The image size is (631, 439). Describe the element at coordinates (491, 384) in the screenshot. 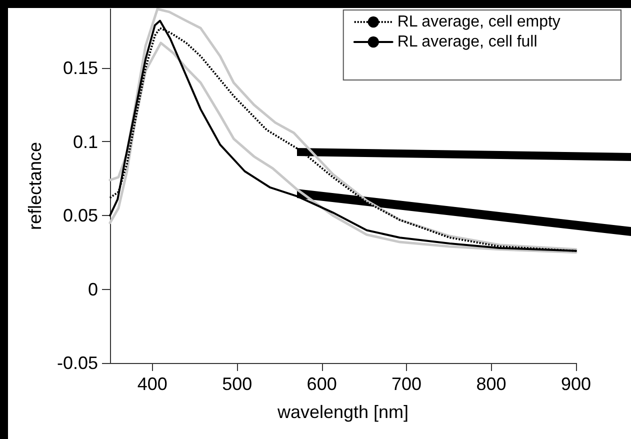

I see `x-tick-label: 800` at that location.